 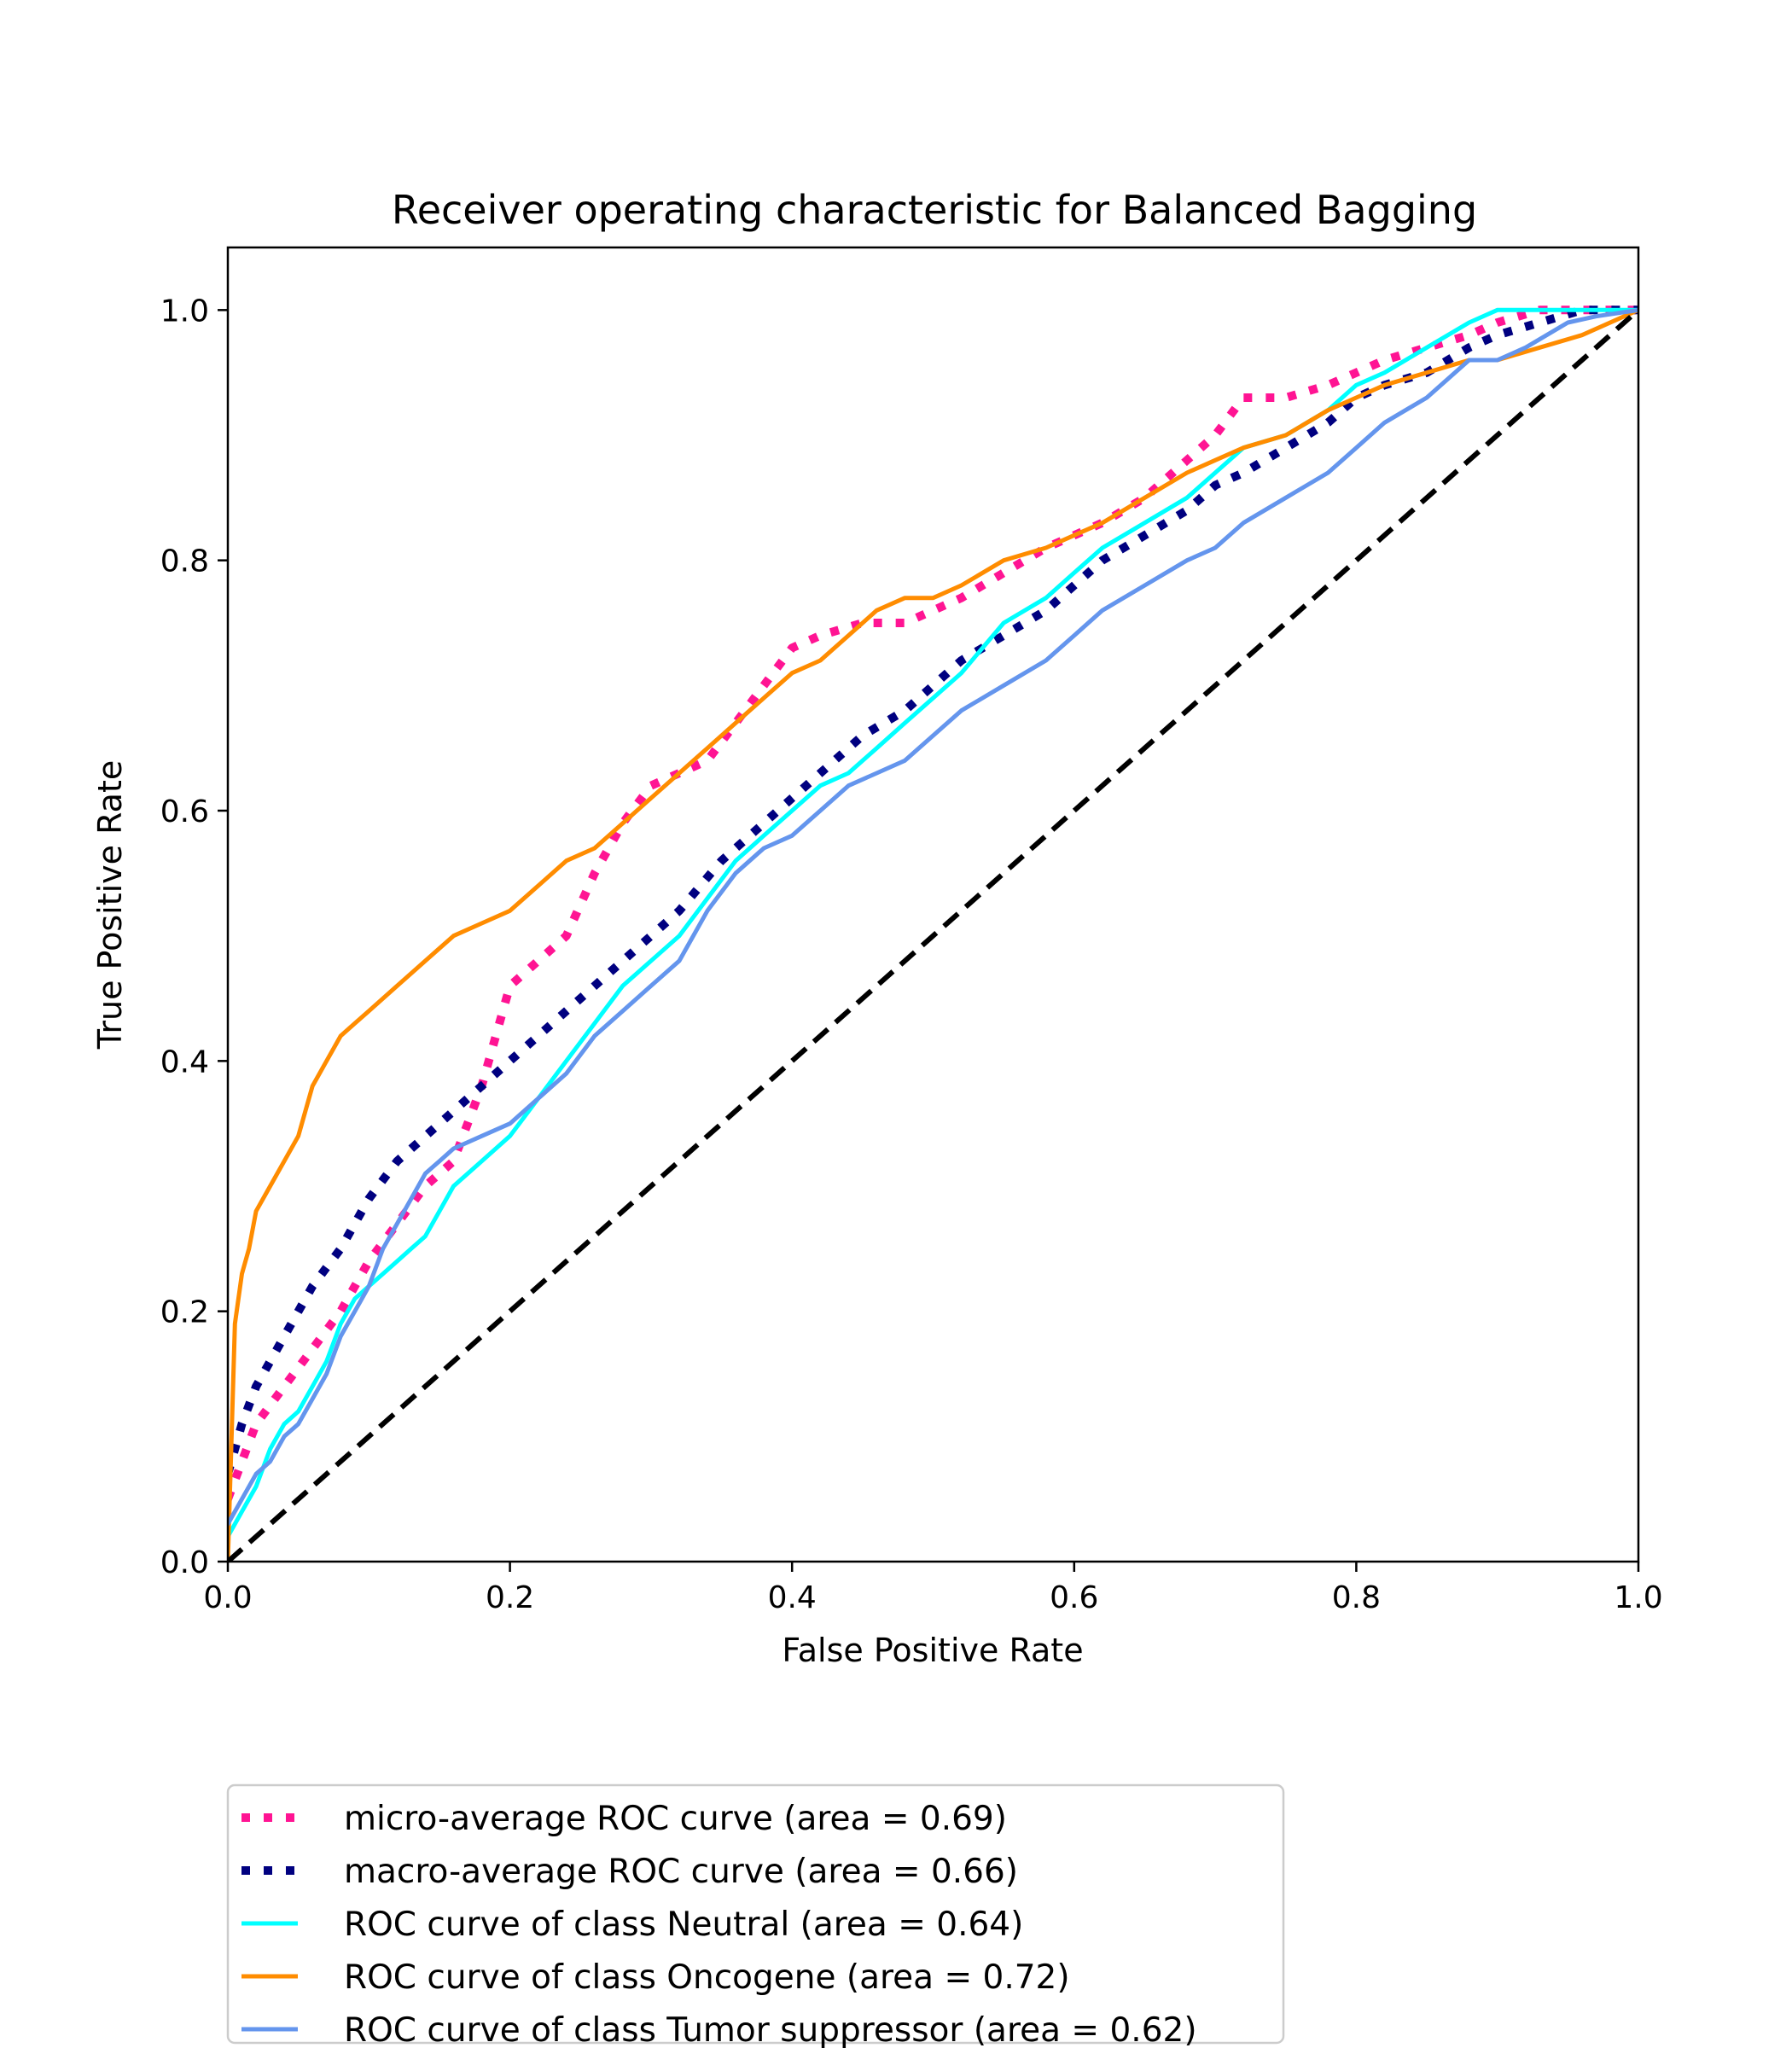 What do you see at coordinates (792, 1597) in the screenshot?
I see `x-tick-label: 0.4` at bounding box center [792, 1597].